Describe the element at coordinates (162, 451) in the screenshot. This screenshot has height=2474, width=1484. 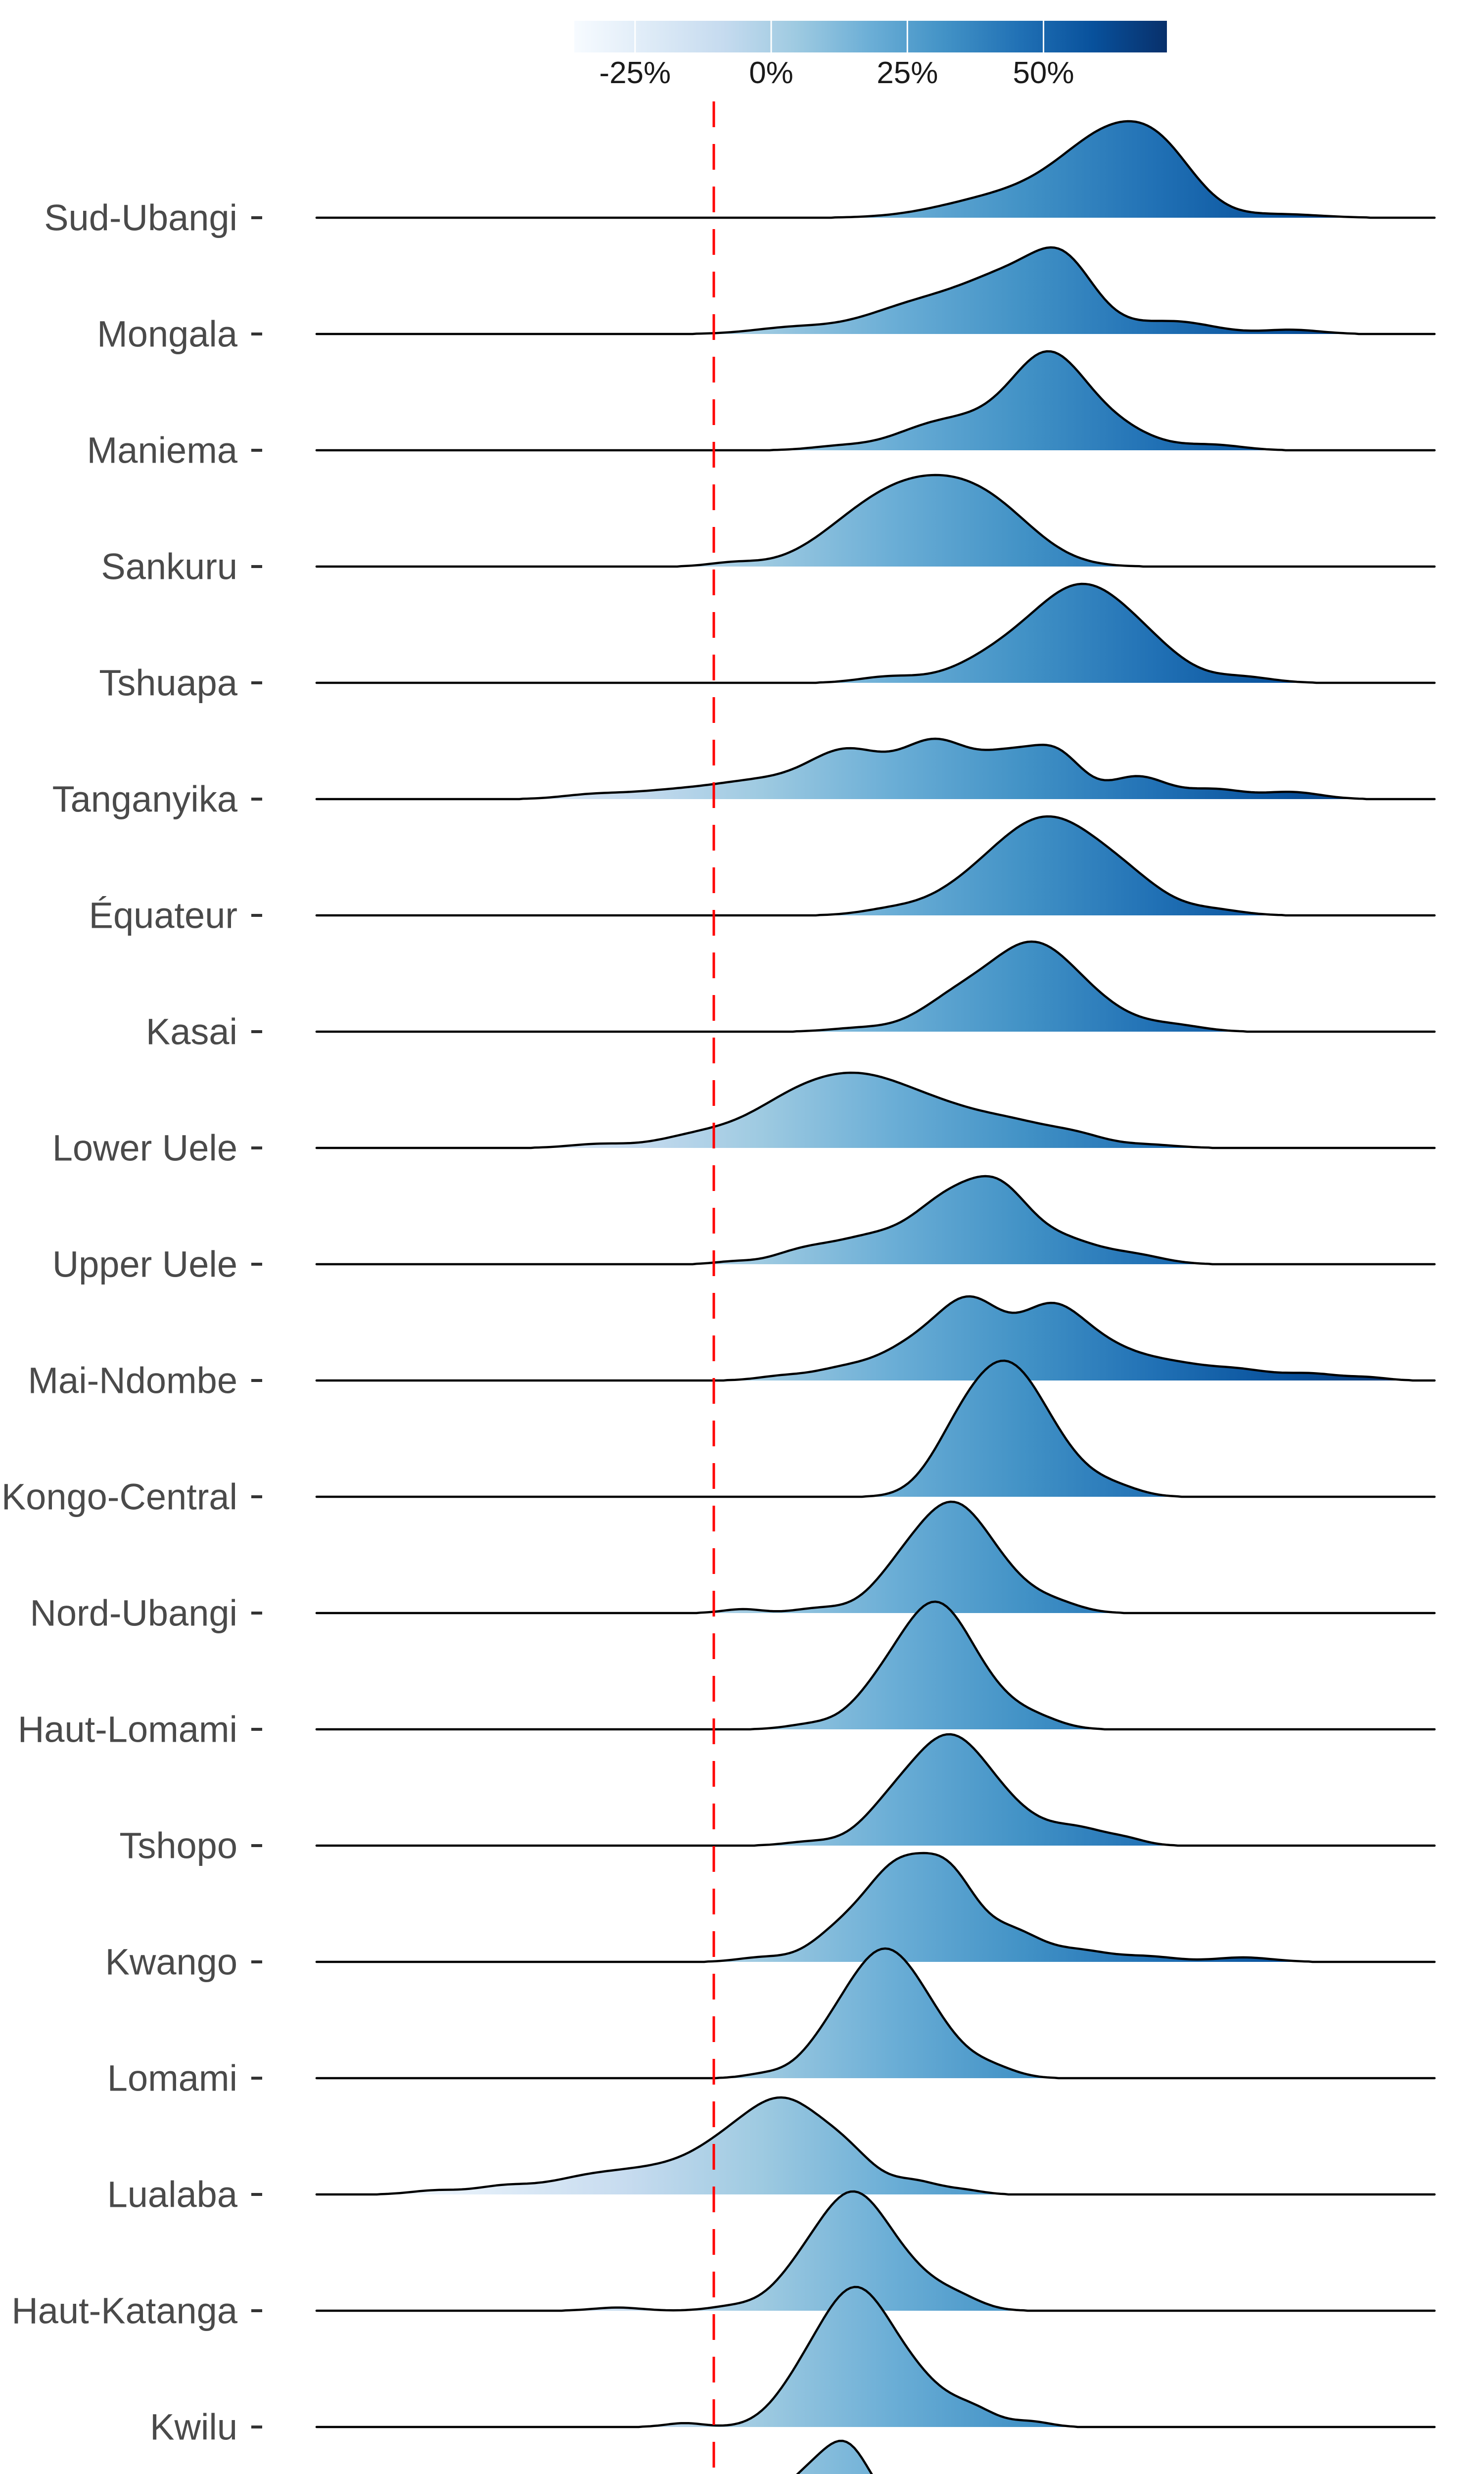
I see `y-axis-label-maniema: Maniema` at that location.